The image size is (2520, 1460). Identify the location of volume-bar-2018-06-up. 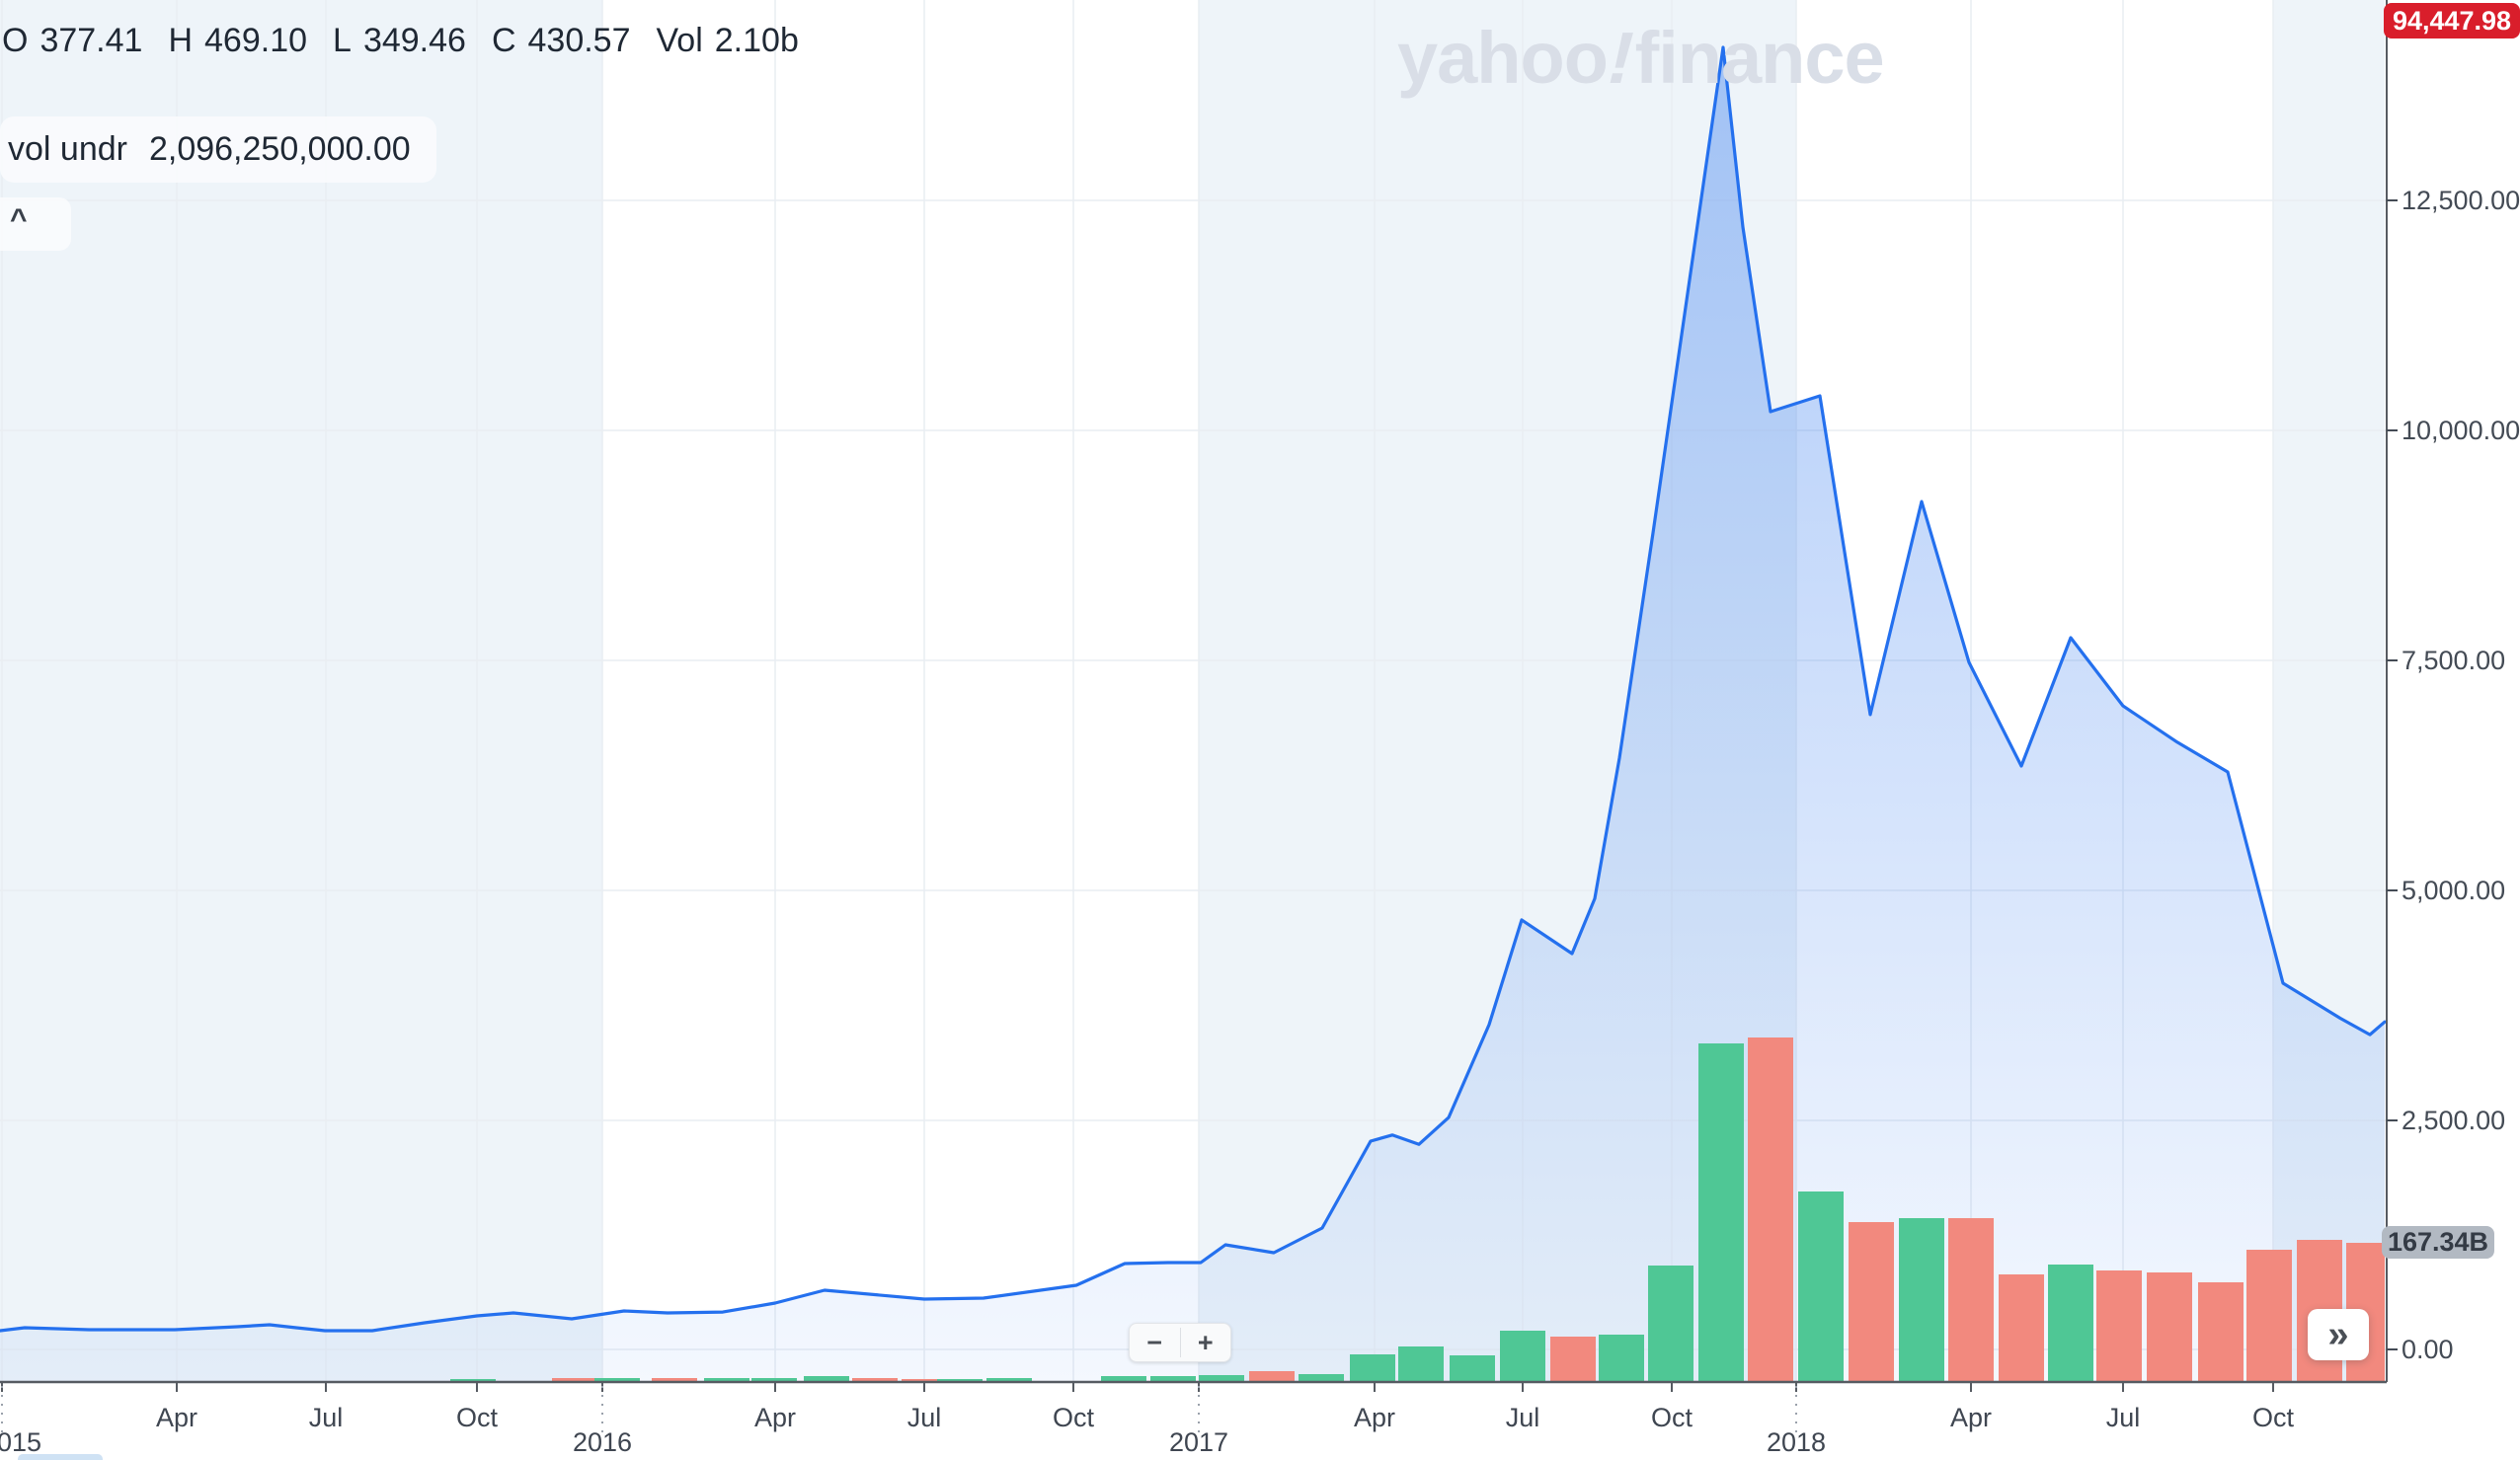
(2070, 1323).